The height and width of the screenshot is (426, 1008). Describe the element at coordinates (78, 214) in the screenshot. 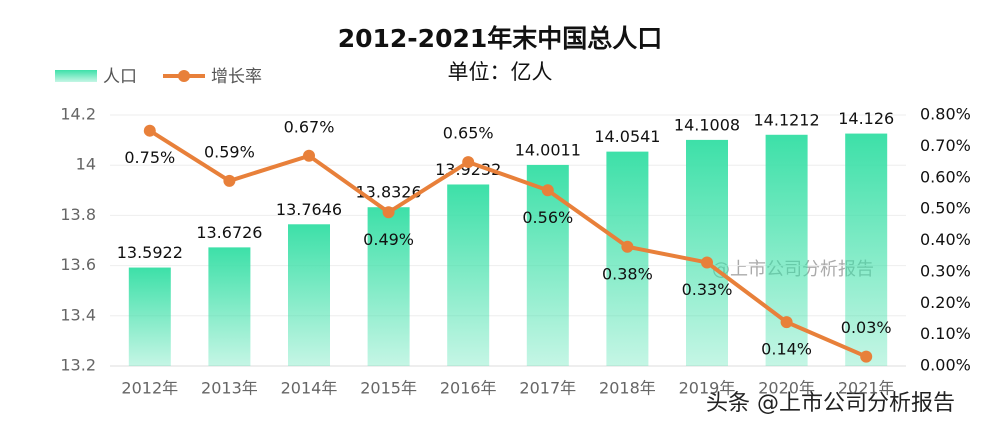

I see `y-tick-label: 13.8` at that location.